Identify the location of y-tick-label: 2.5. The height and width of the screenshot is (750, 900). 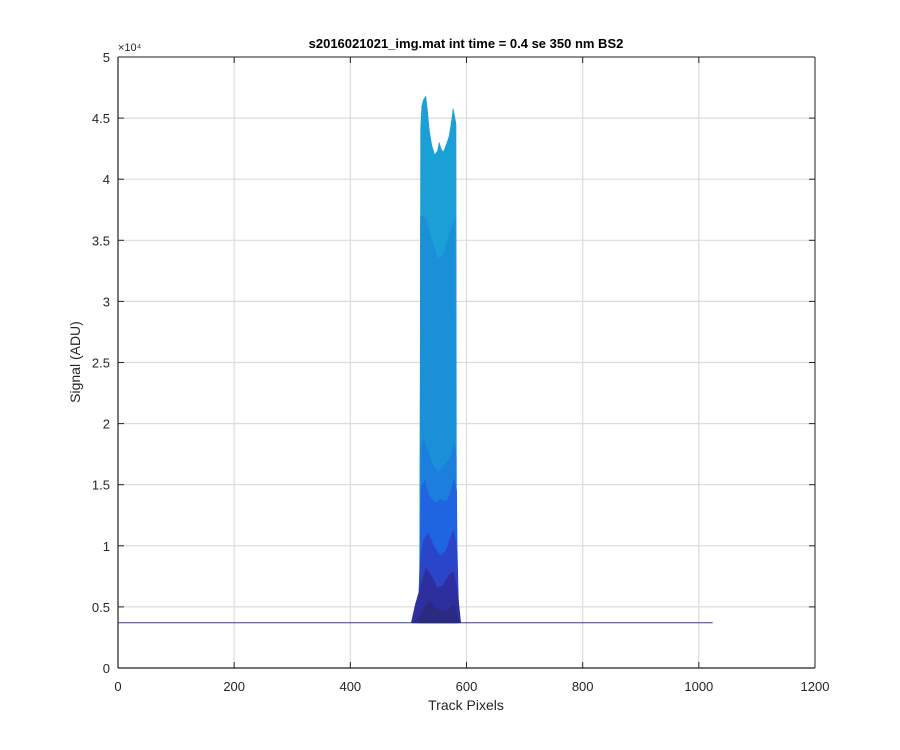
(101, 363).